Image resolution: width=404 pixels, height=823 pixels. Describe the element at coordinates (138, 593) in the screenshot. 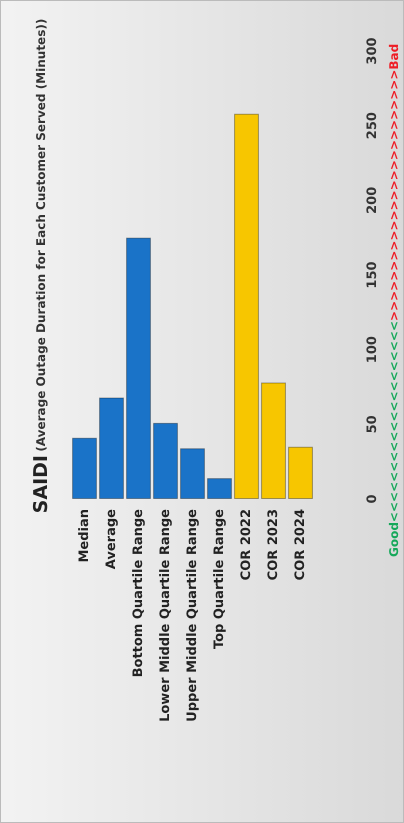

I see `x-tick-label: Bottom Quartile Range` at that location.